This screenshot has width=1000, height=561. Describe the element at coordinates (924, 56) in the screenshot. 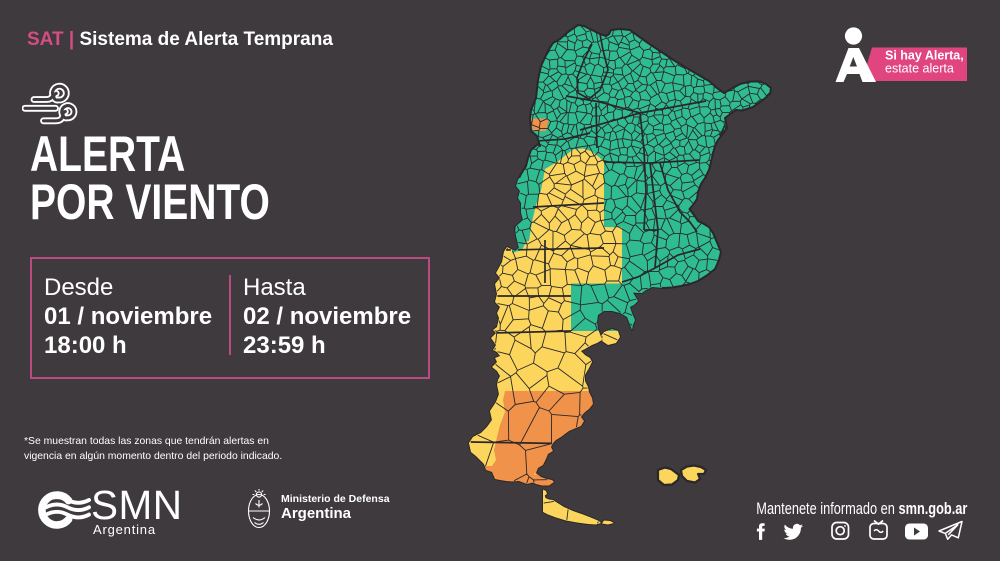

I see `svg-text: Si hay Alerta,` at that location.